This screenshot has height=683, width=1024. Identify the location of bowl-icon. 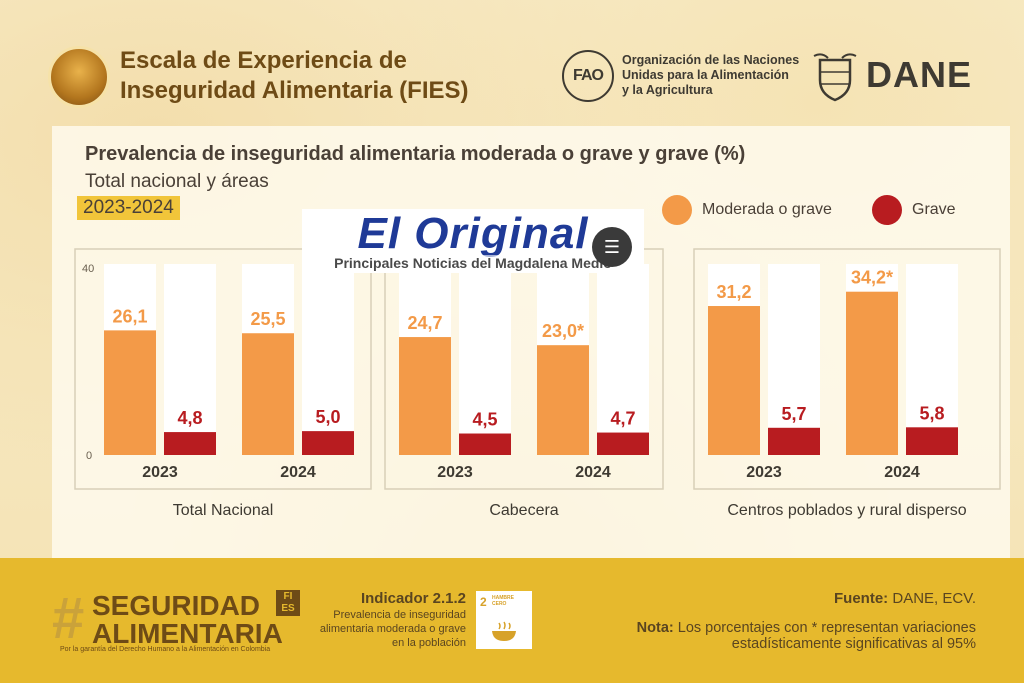
(504, 631).